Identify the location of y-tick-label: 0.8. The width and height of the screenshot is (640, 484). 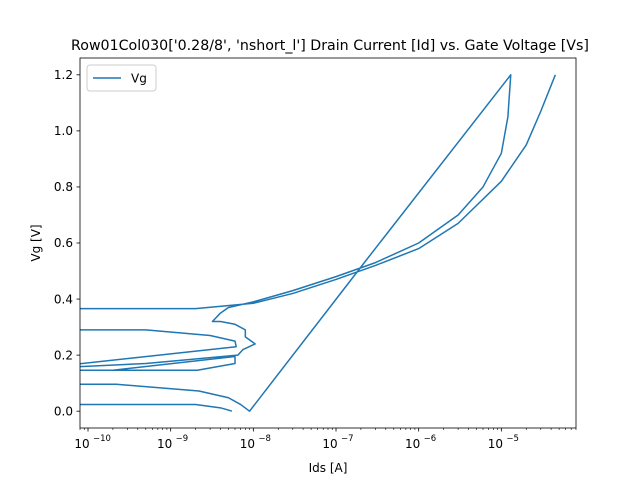
(63, 187).